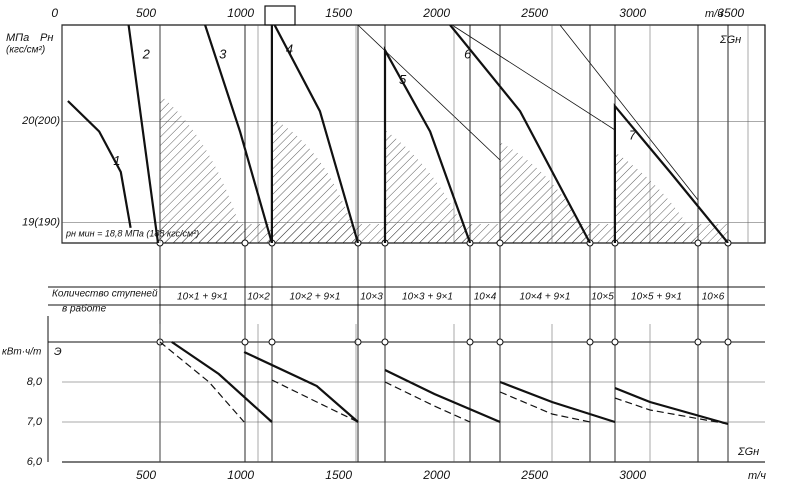  Describe the element at coordinates (25, 50) in the screenshot. I see `y-unit-alt: (кгс/см²)` at that location.